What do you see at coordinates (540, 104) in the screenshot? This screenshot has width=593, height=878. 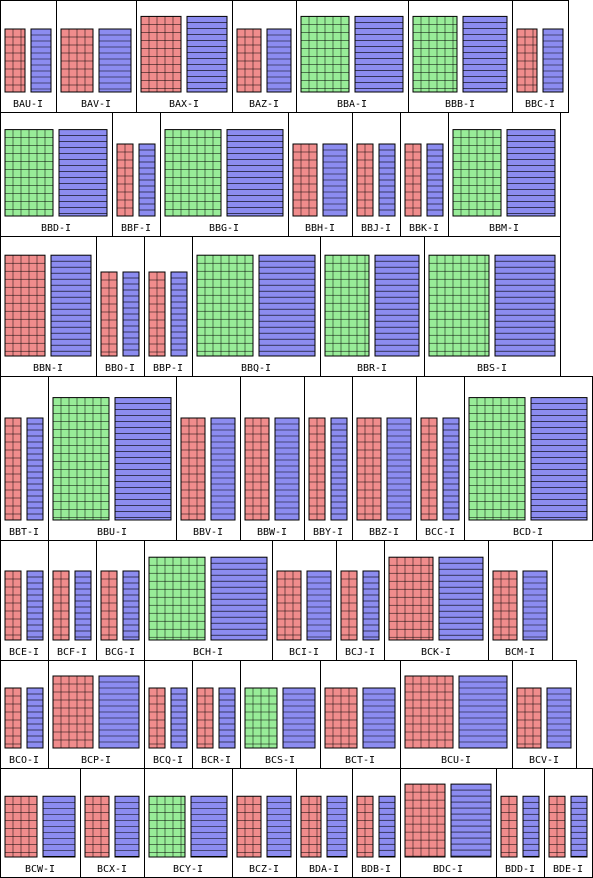 I see `cell-label: BBC-I` at bounding box center [540, 104].